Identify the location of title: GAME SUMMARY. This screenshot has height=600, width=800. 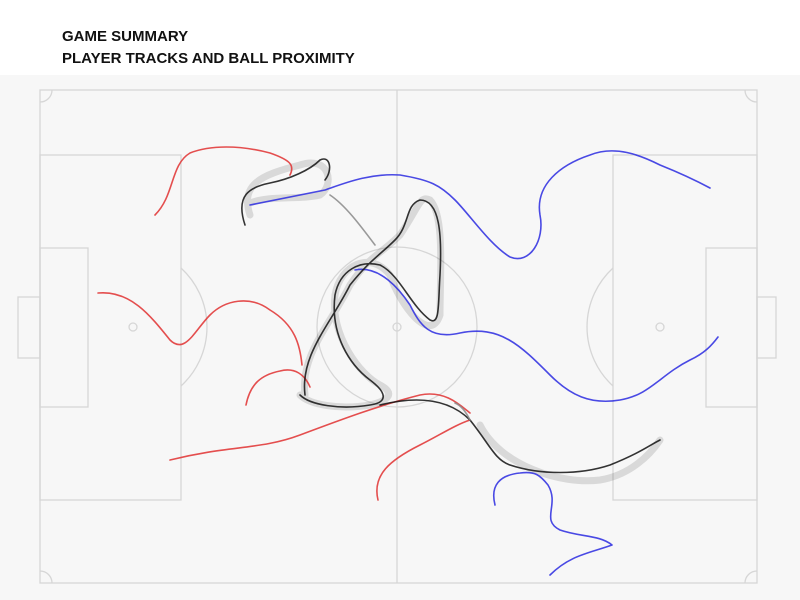
(125, 36).